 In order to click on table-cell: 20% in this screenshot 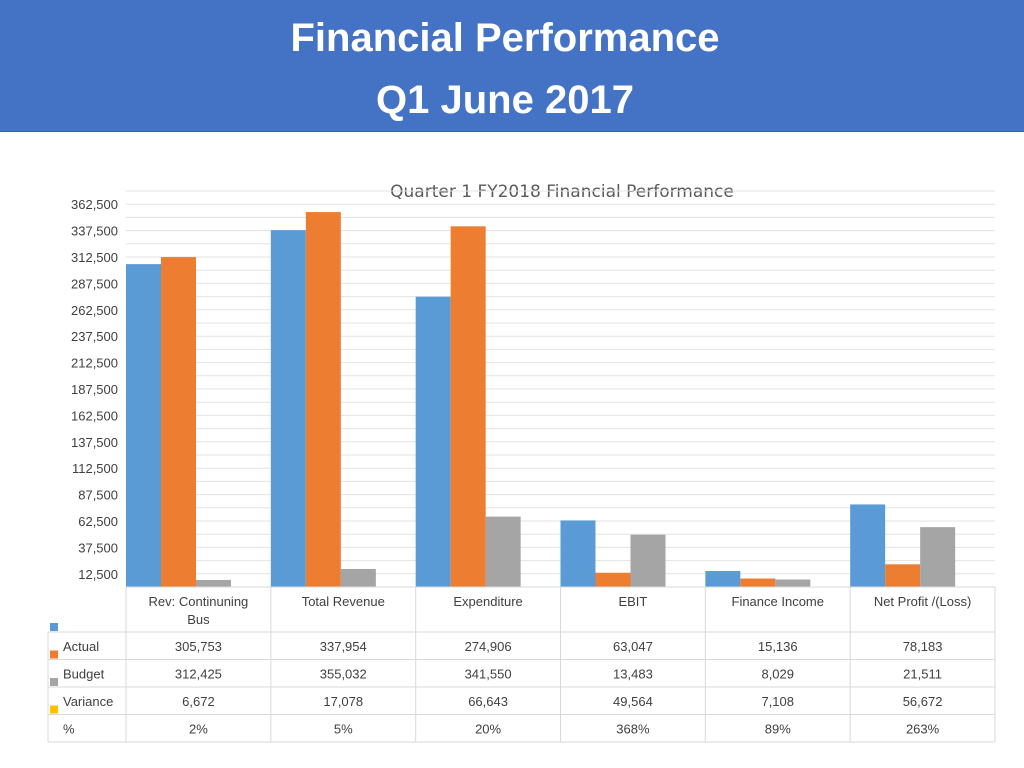, I will do `click(488, 728)`.